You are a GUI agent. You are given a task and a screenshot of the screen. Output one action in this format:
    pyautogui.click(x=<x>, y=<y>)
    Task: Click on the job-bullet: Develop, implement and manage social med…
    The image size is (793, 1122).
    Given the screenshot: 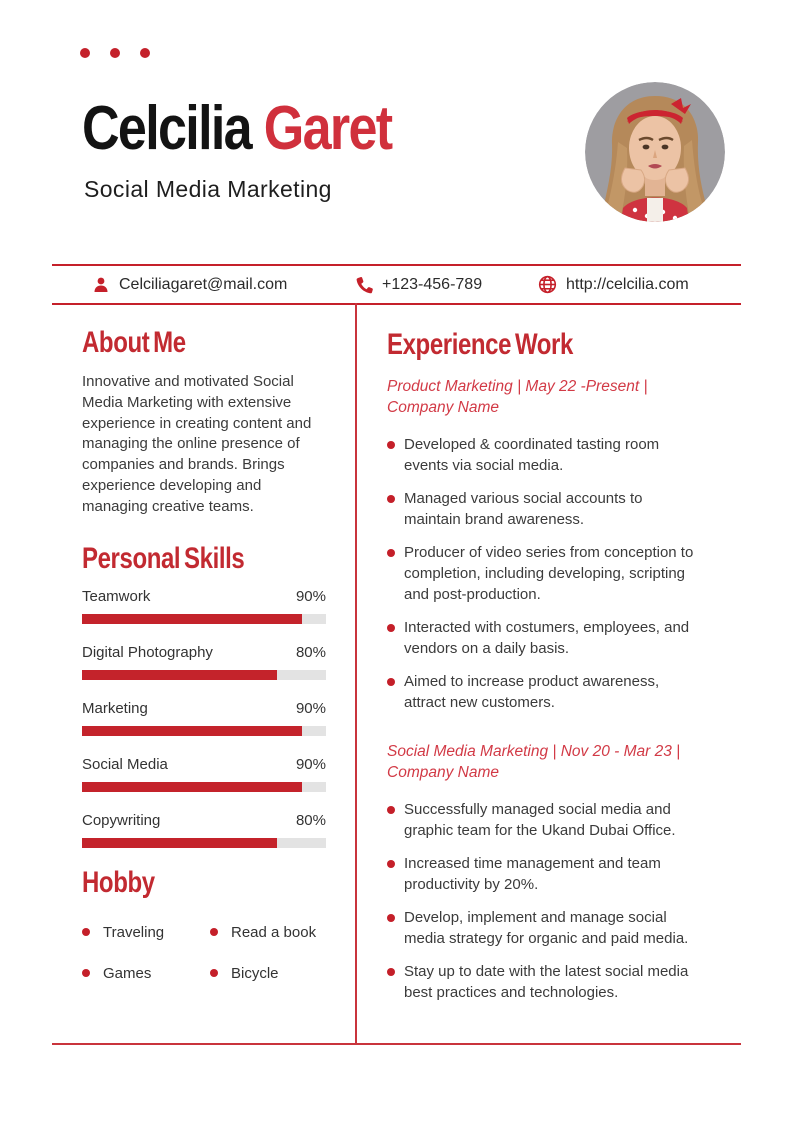 What is the action you would take?
    pyautogui.click(x=543, y=928)
    